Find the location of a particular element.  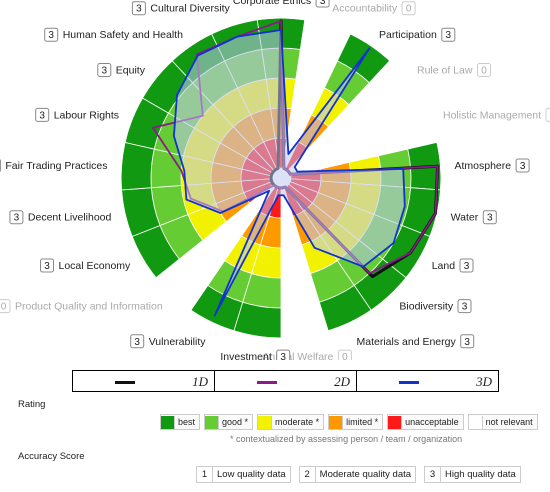

axis-label-materials-and-energy: Materials and Energy 3 is located at coordinates (416, 341).